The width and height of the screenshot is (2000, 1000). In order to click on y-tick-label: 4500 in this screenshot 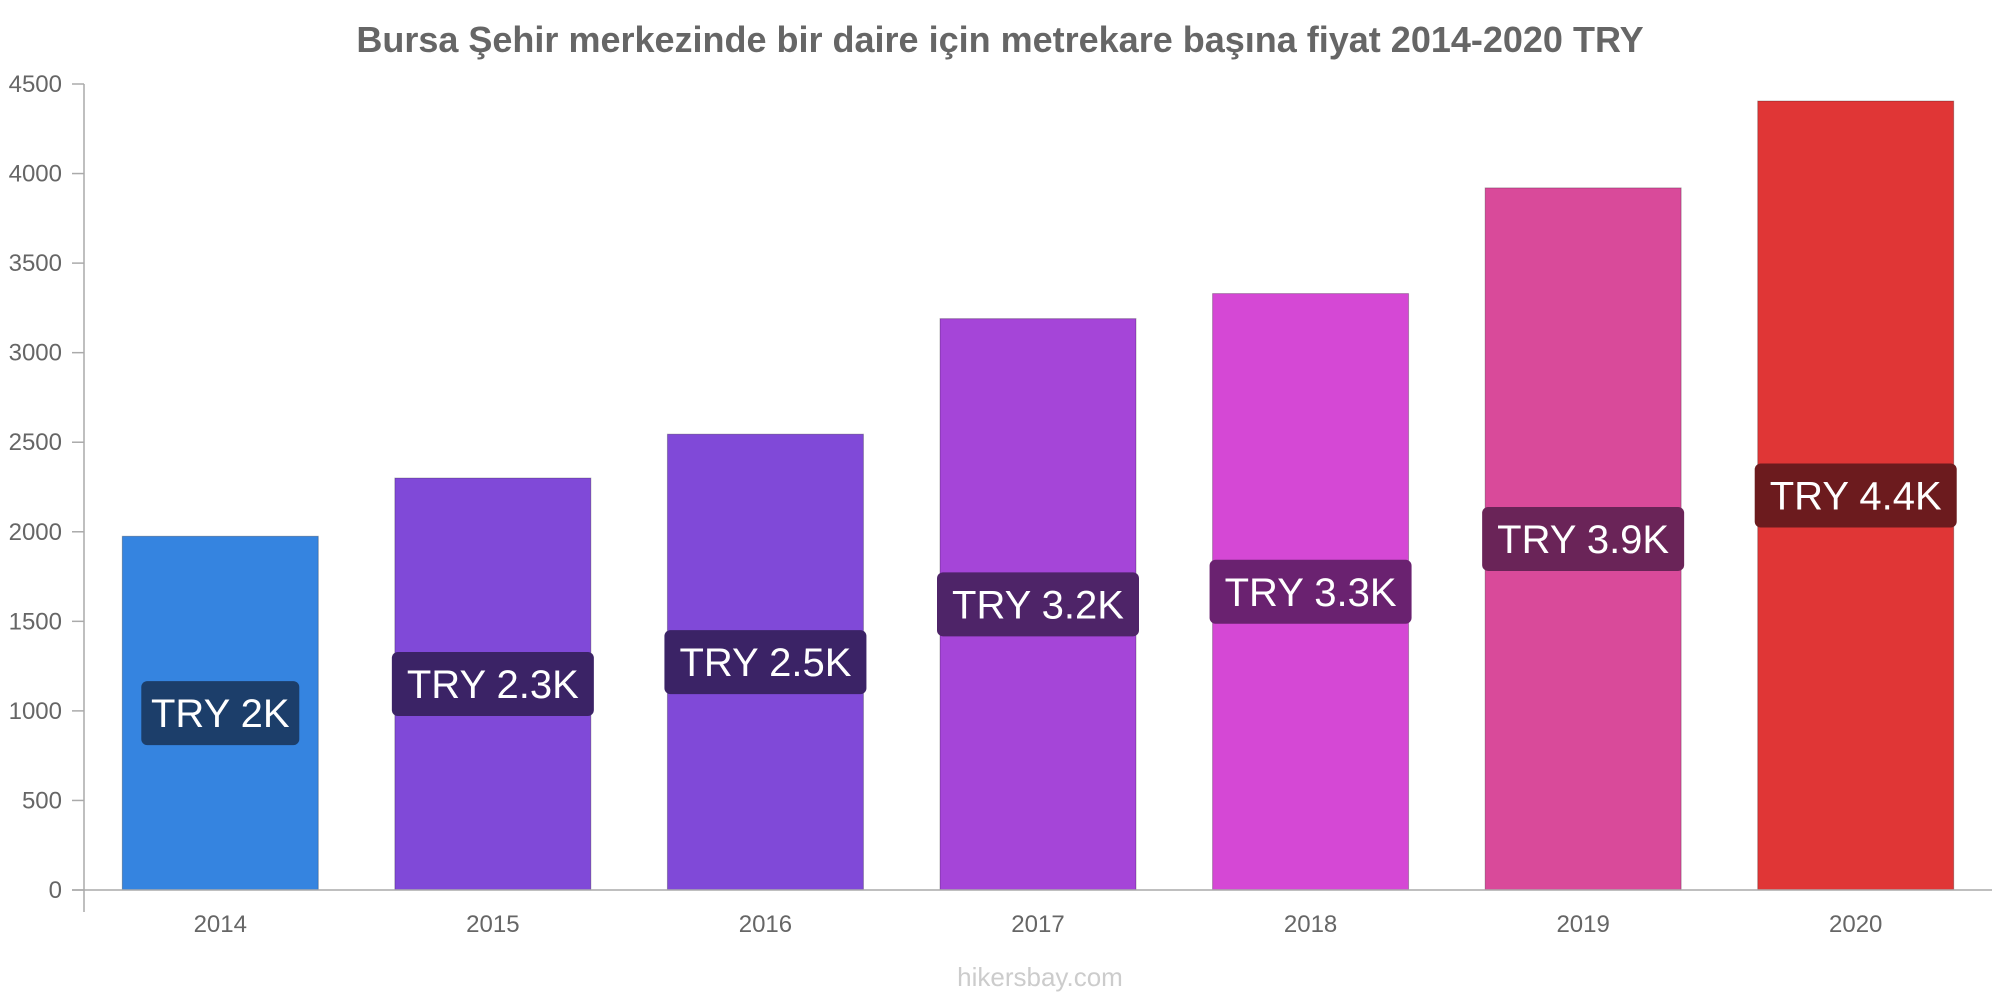, I will do `click(35, 84)`.